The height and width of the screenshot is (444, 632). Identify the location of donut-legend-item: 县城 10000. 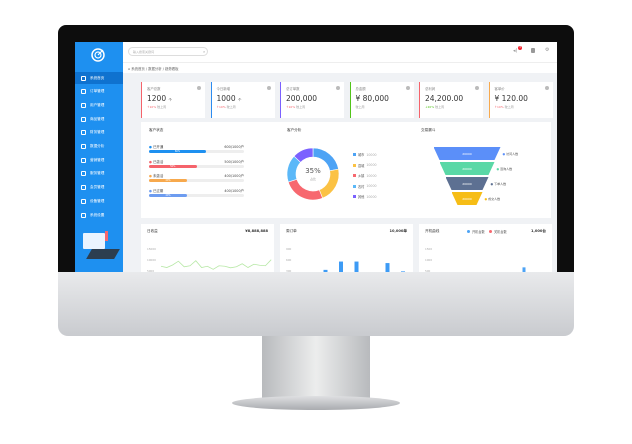
(365, 165).